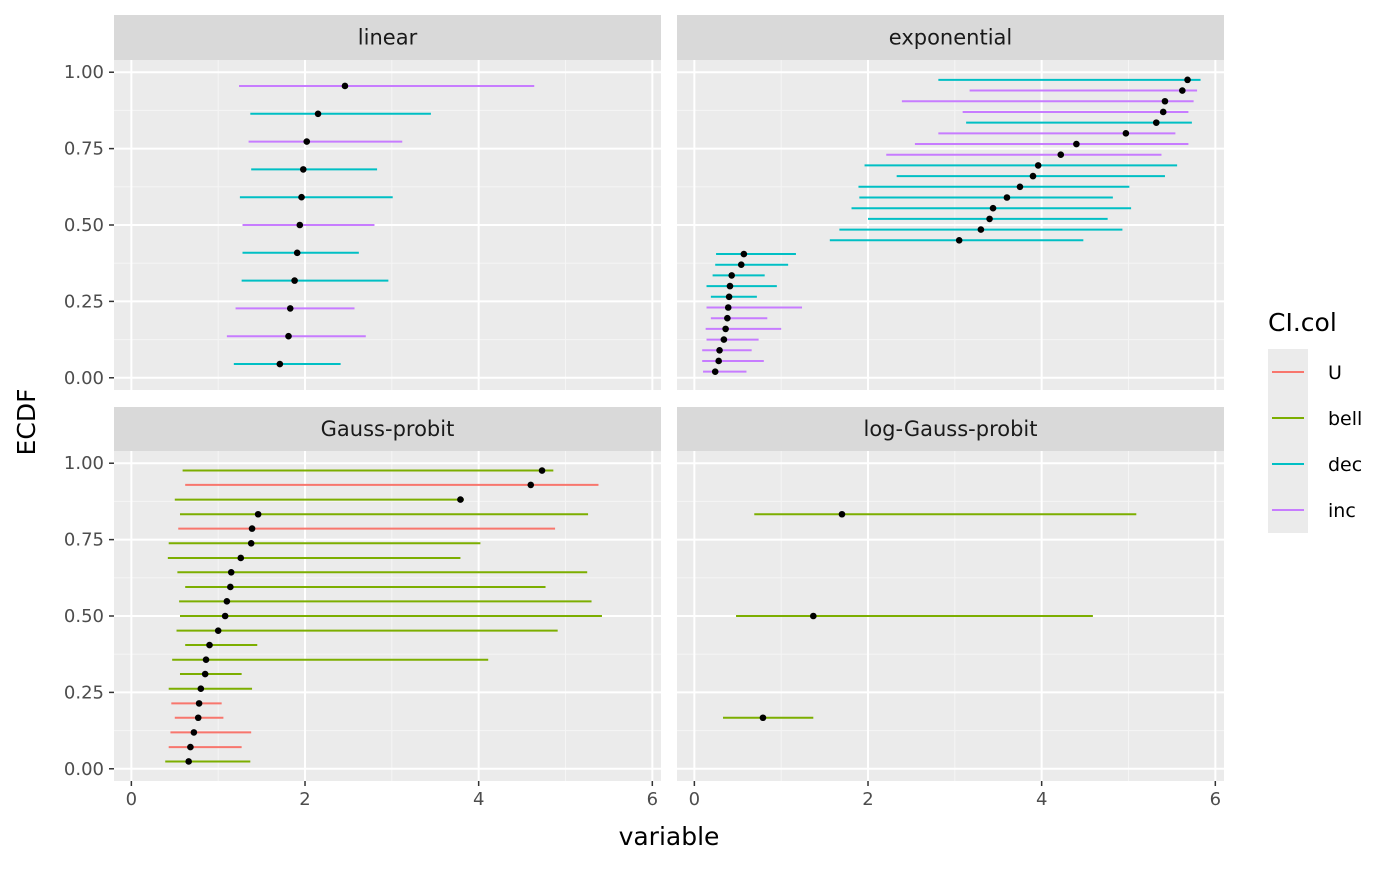  Describe the element at coordinates (1342, 511) in the screenshot. I see `legend-label-inc: inc` at that location.